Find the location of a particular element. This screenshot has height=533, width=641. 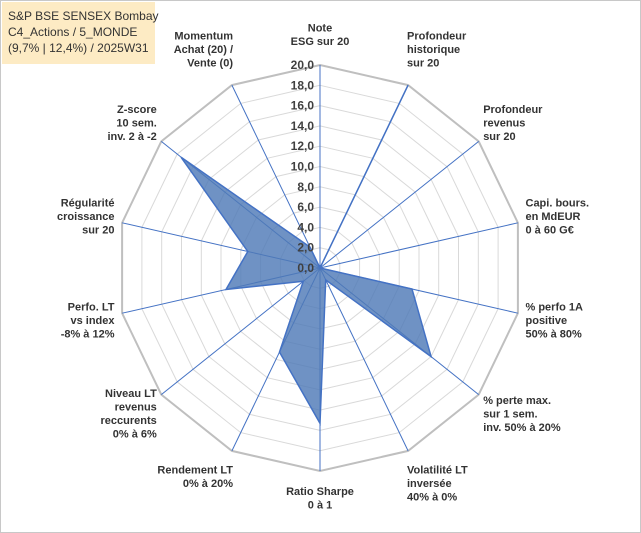

axis-label-line: inv. 2 à -2 is located at coordinates (131, 137).